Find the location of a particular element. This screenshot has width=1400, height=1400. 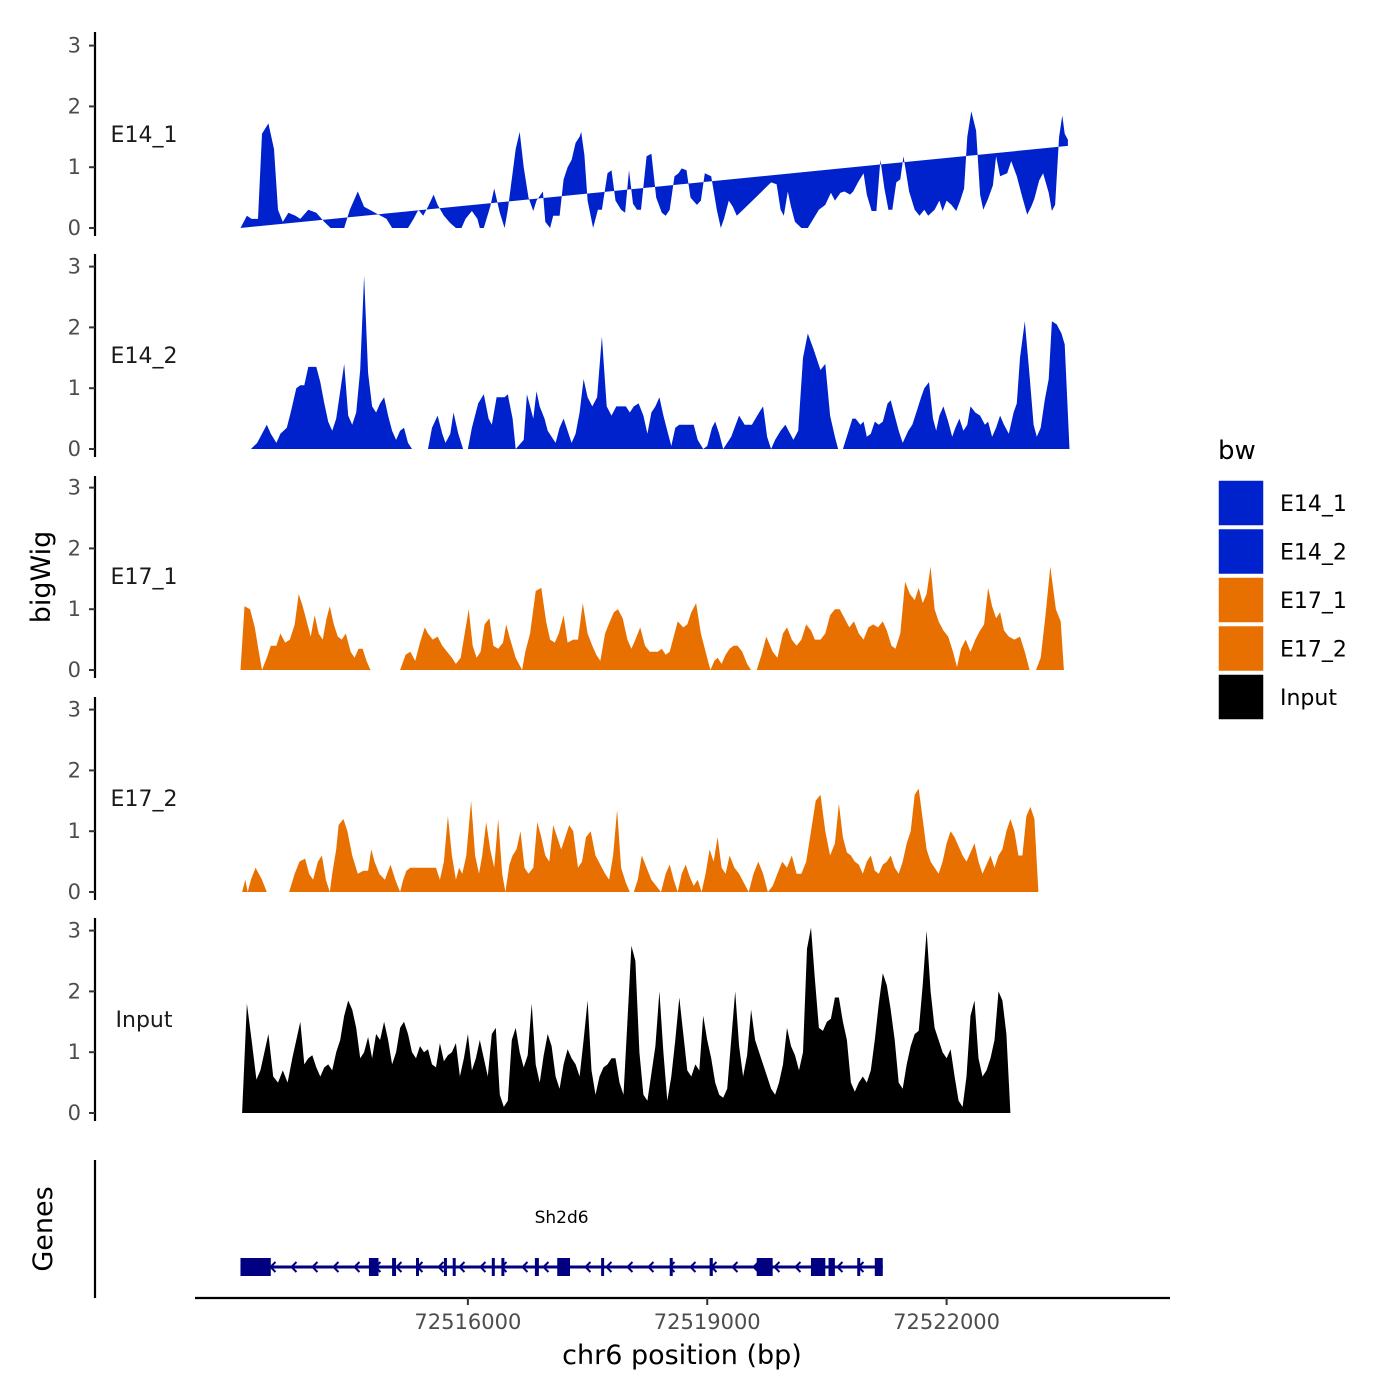

legend-item: E17_1 is located at coordinates (1282, 600).